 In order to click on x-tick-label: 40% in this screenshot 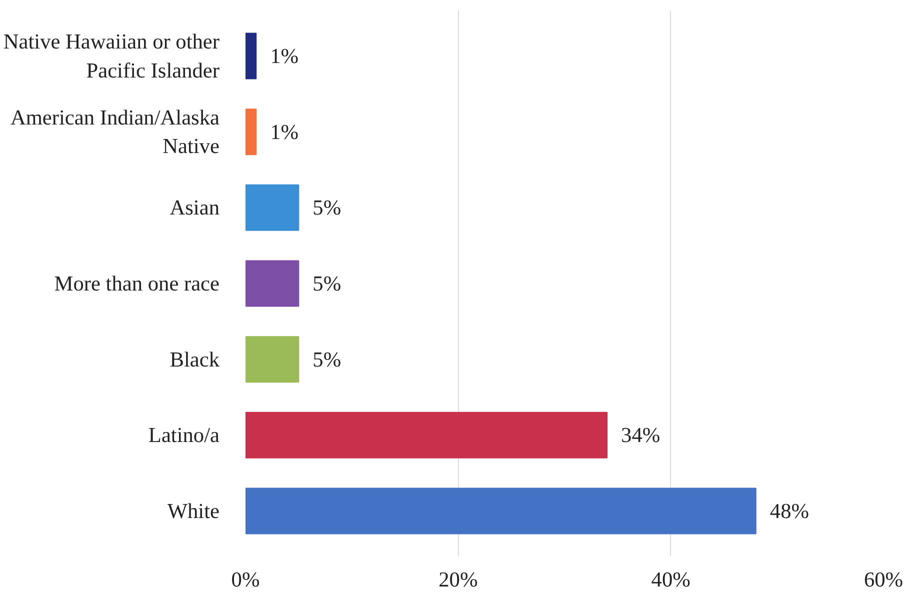, I will do `click(671, 580)`.